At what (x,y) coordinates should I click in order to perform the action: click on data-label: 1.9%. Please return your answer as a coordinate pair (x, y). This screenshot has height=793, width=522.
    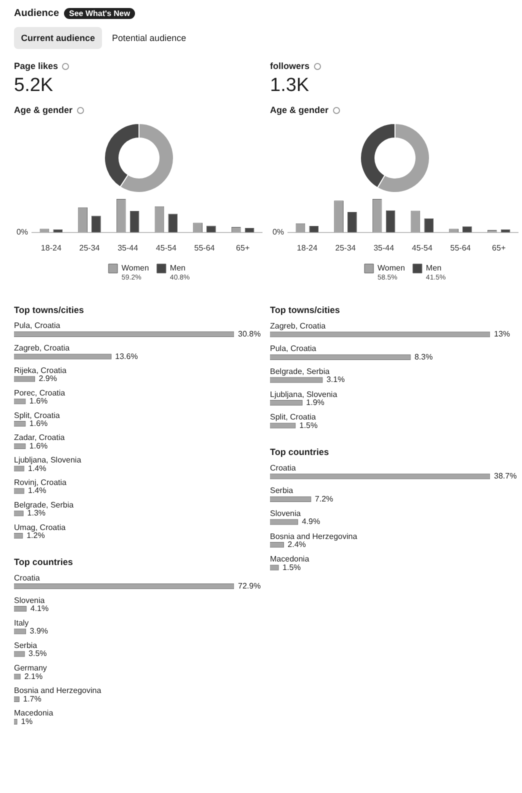
    Looking at the image, I should click on (315, 403).